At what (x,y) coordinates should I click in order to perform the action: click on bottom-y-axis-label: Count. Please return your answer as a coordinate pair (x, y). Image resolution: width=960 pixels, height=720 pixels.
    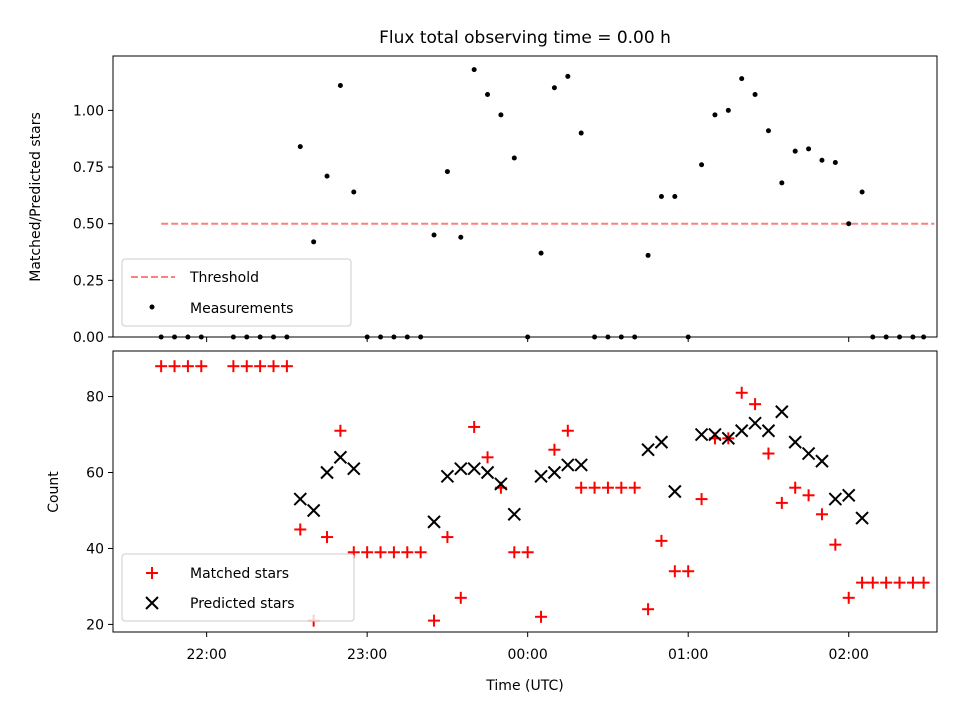
    Looking at the image, I should click on (54, 492).